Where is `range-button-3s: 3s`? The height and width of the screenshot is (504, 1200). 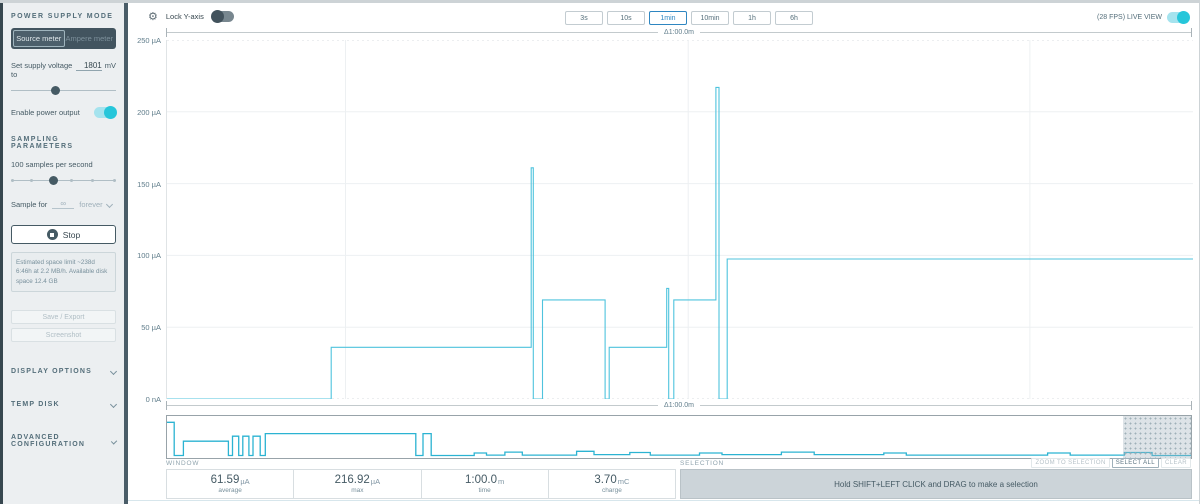
range-button-3s: 3s is located at coordinates (584, 18).